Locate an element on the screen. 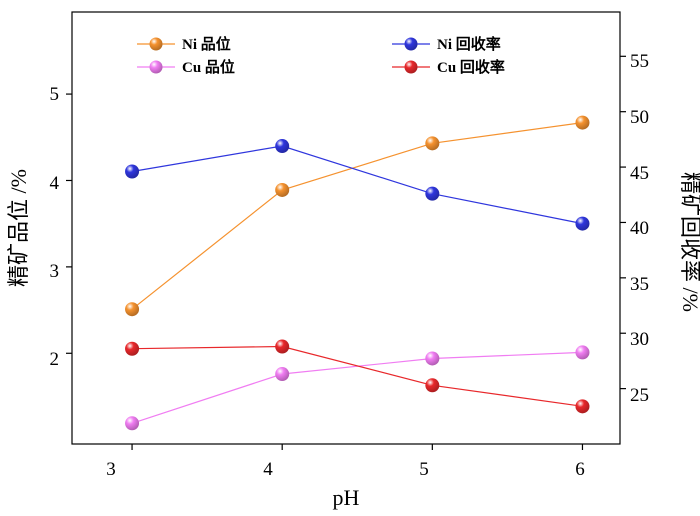 The width and height of the screenshot is (700, 516). right-tick-label-55: 55 is located at coordinates (639, 61).